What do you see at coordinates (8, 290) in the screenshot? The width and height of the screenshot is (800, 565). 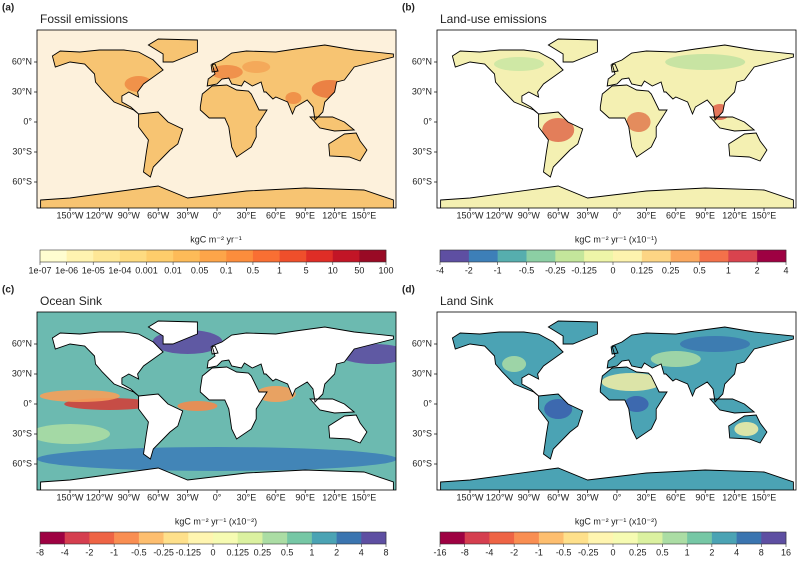 I see `panel-label: (c)` at bounding box center [8, 290].